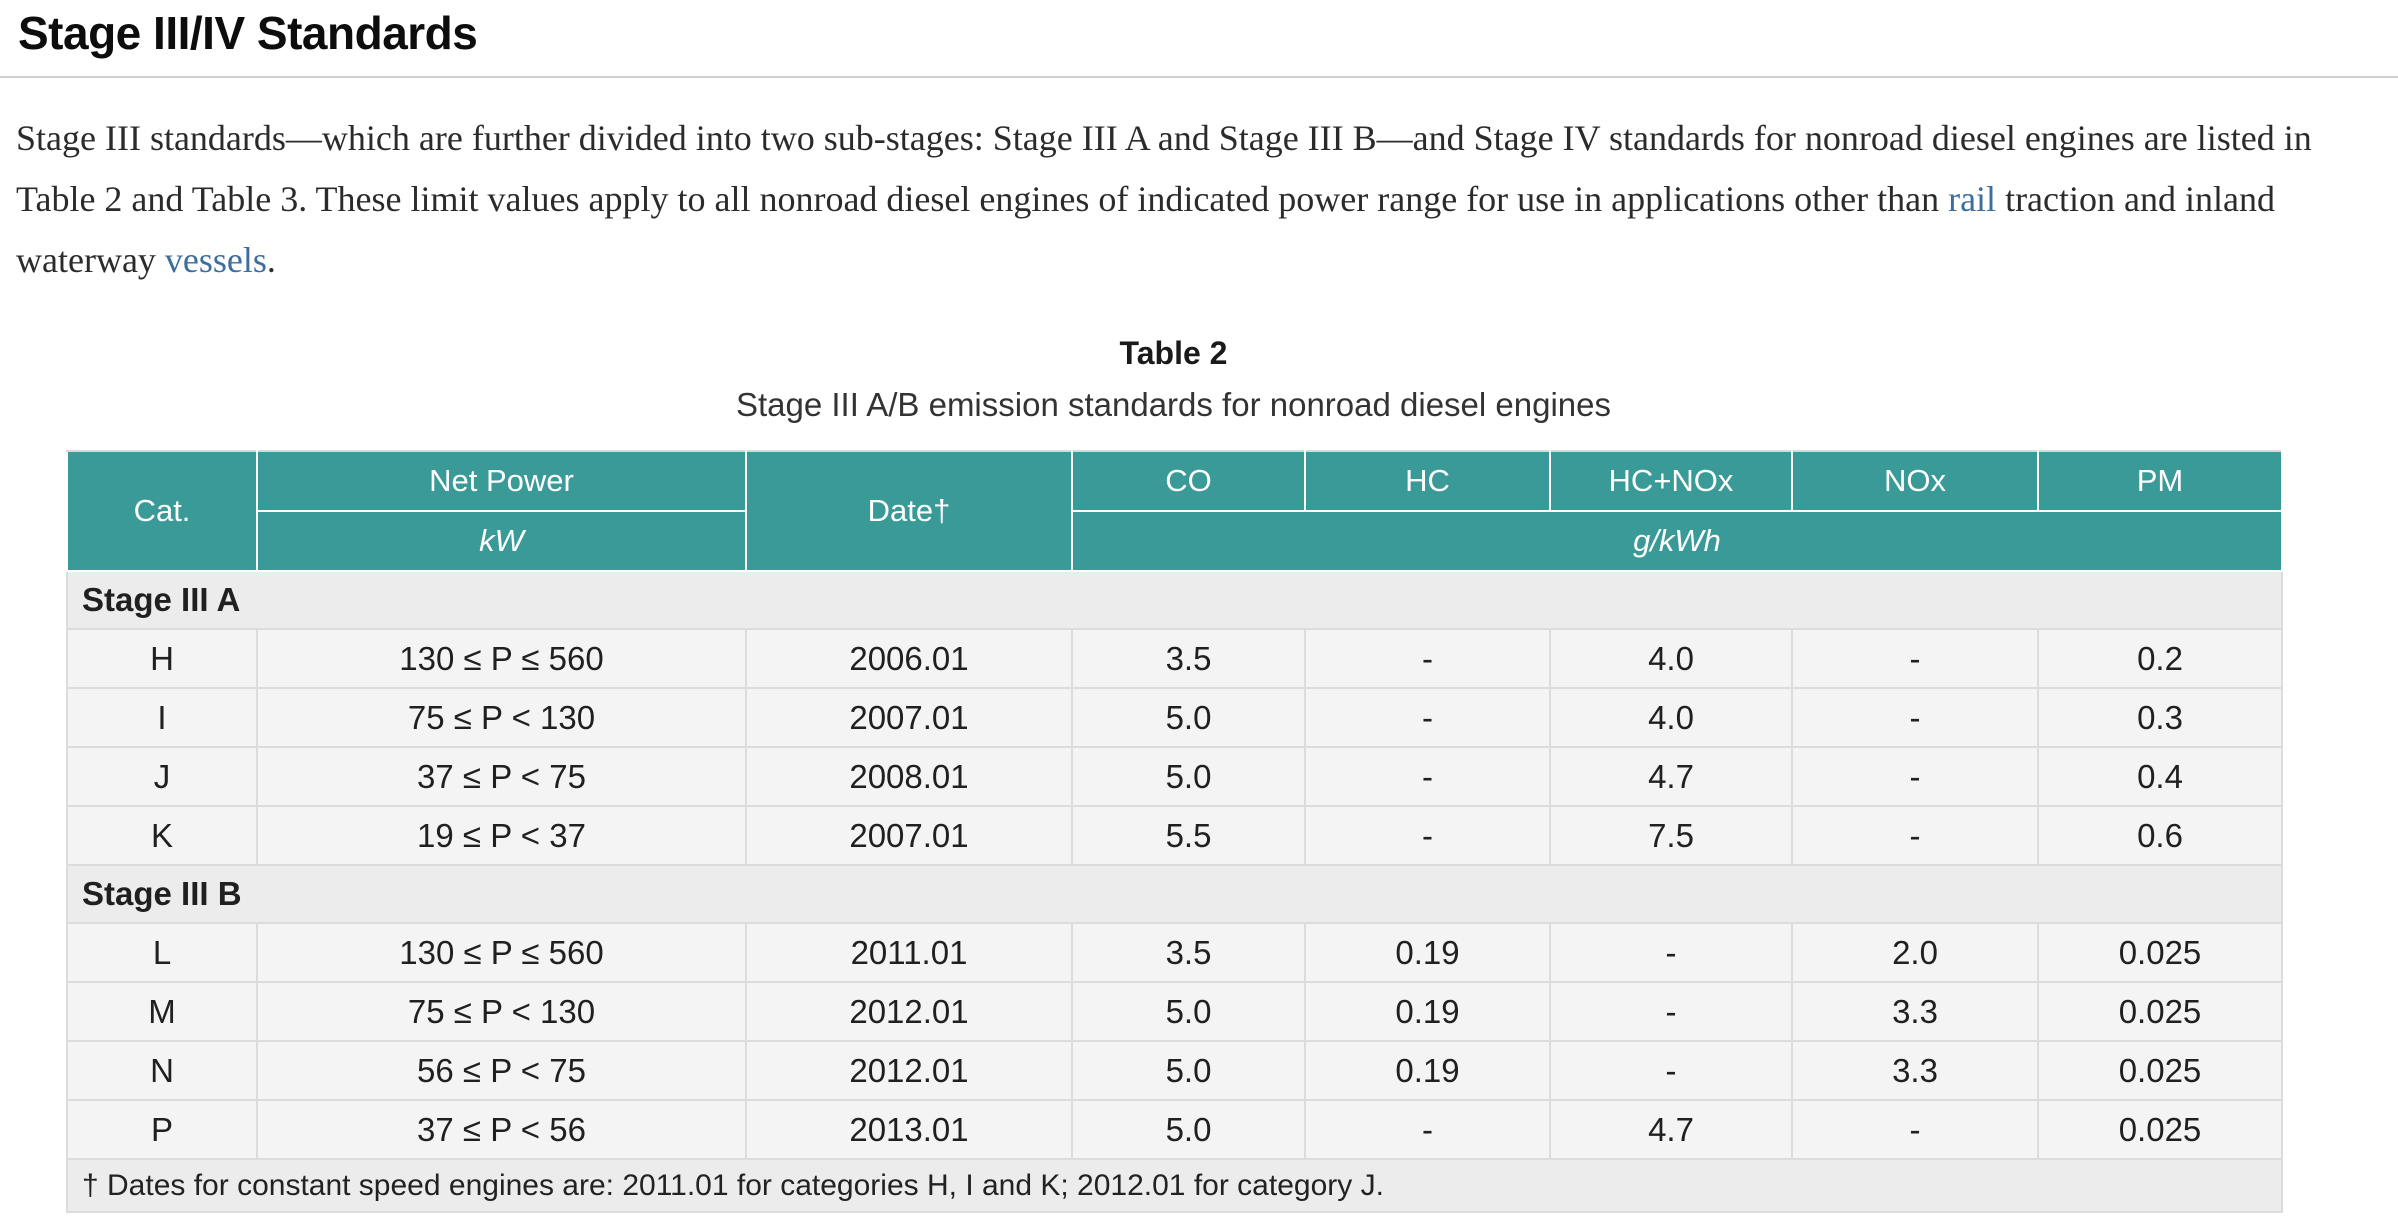 Image resolution: width=2398 pixels, height=1222 pixels. What do you see at coordinates (215, 260) in the screenshot?
I see `vessels-link: vessels` at bounding box center [215, 260].